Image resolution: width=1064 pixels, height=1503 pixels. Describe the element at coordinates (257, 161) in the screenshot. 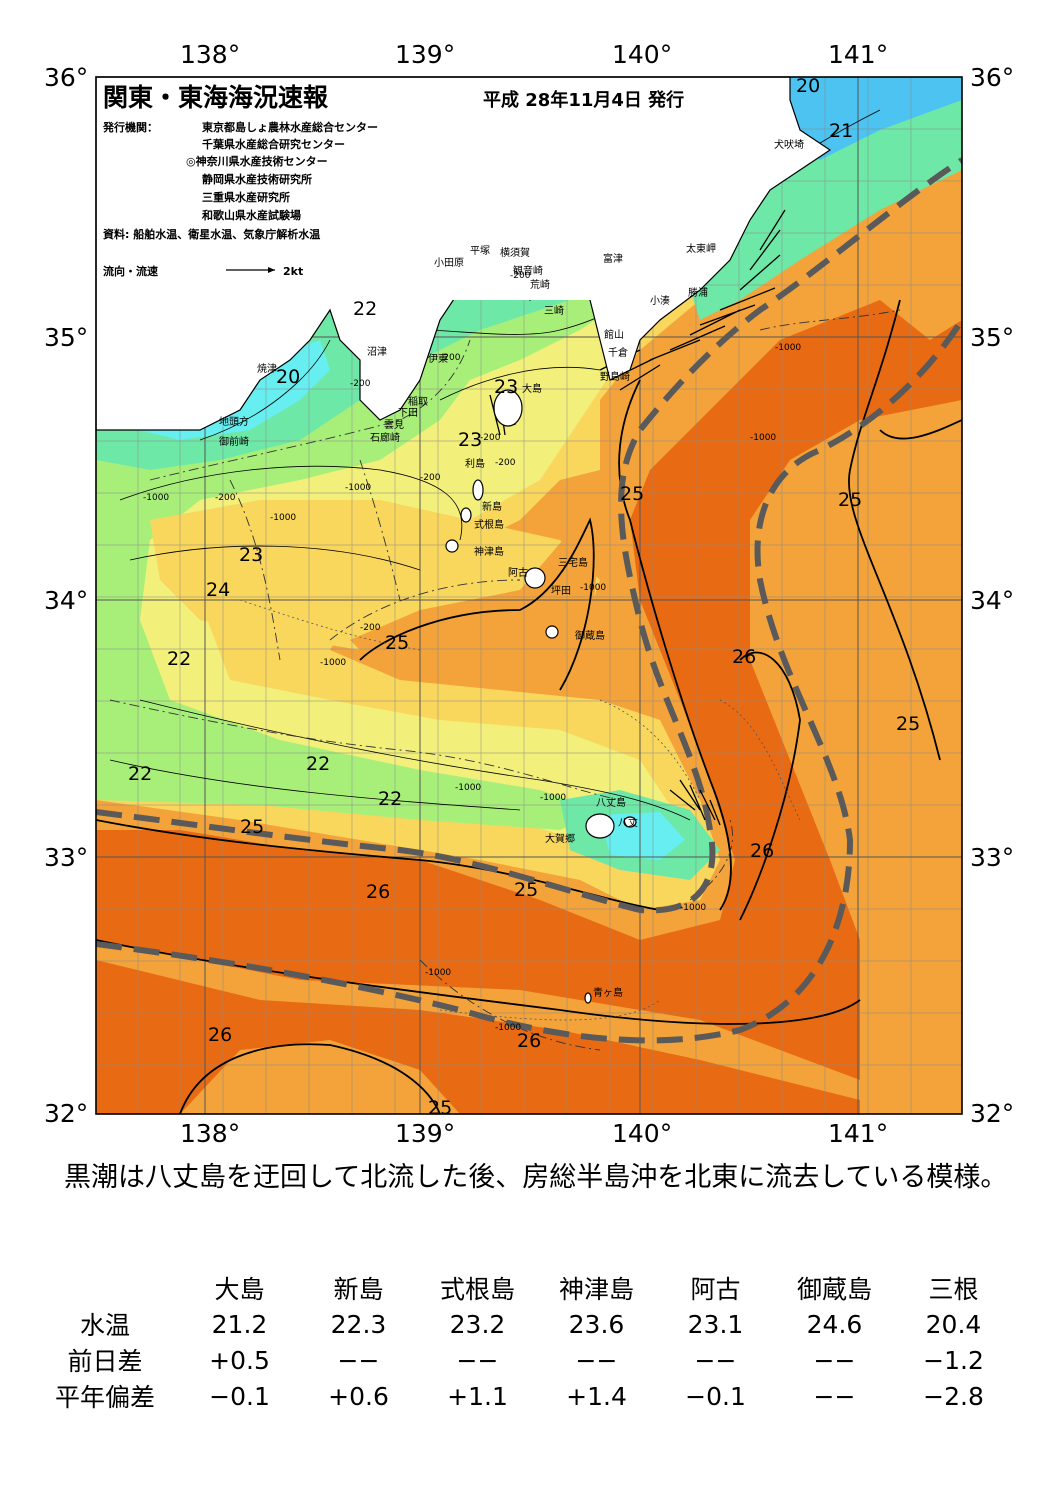

I see `issuer-3: ◎神奈川県水産技術センター` at that location.